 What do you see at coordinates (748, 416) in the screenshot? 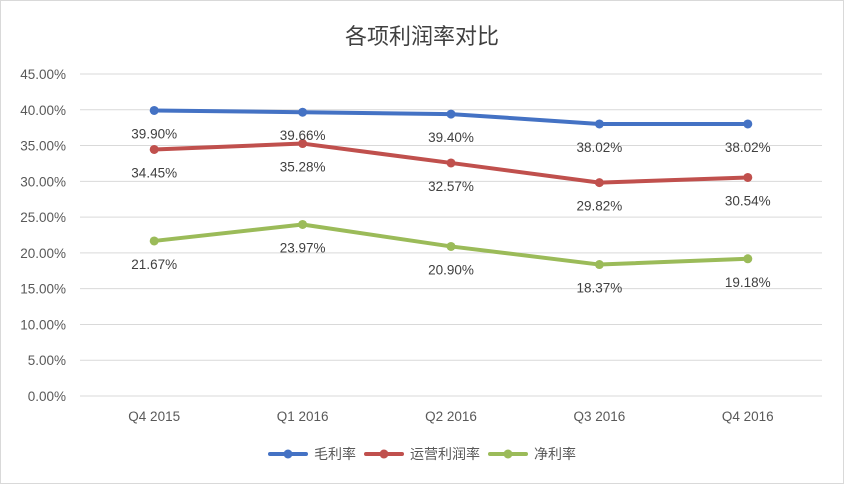
I see `x-tick-label: Q4 2016` at bounding box center [748, 416].